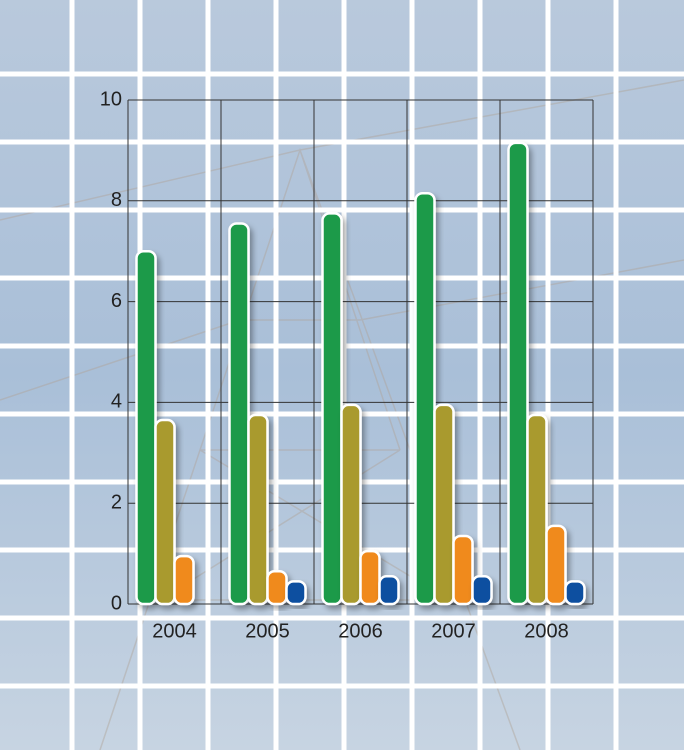 Image resolution: width=684 pixels, height=750 pixels. I want to click on x-tick-label: 2006, so click(360, 631).